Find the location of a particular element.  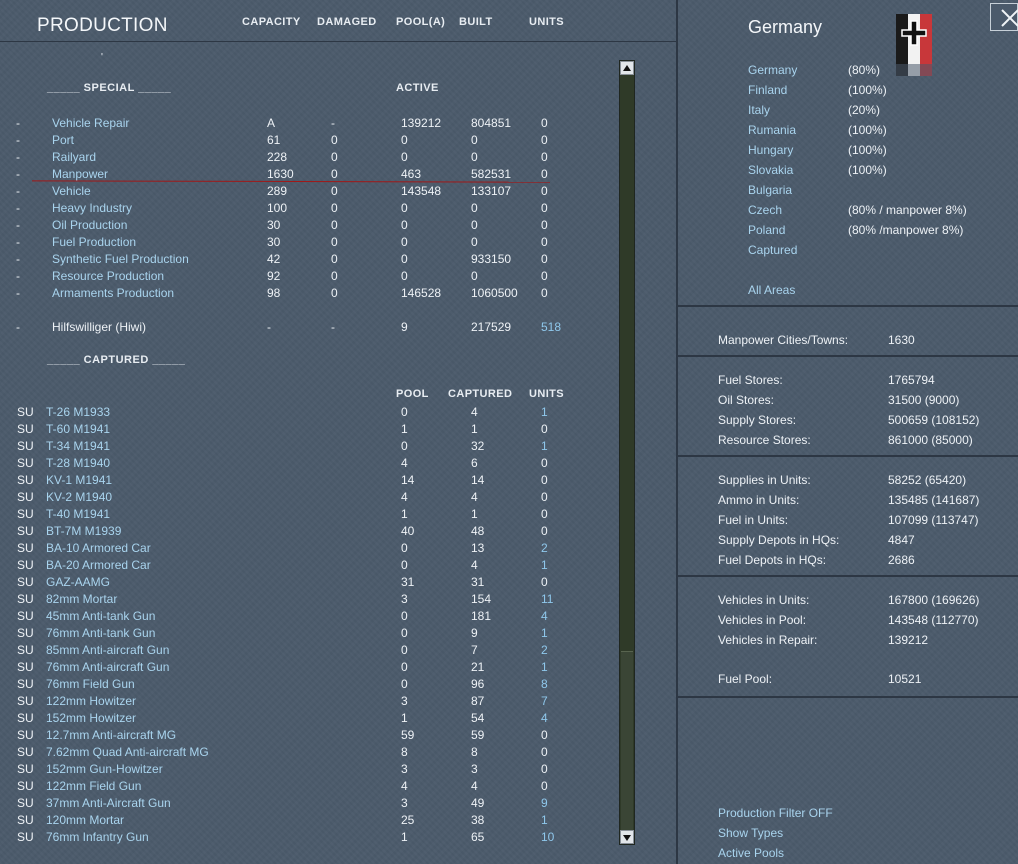

column-built: BUILT is located at coordinates (476, 22).